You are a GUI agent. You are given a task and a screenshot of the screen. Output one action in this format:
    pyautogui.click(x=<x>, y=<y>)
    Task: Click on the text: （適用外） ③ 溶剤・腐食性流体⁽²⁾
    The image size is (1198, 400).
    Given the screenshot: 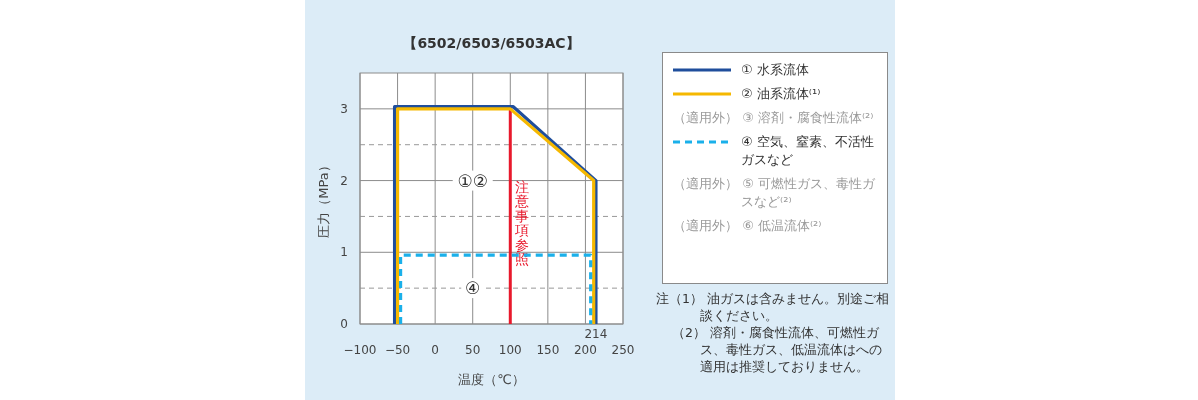 What is the action you would take?
    pyautogui.click(x=774, y=118)
    